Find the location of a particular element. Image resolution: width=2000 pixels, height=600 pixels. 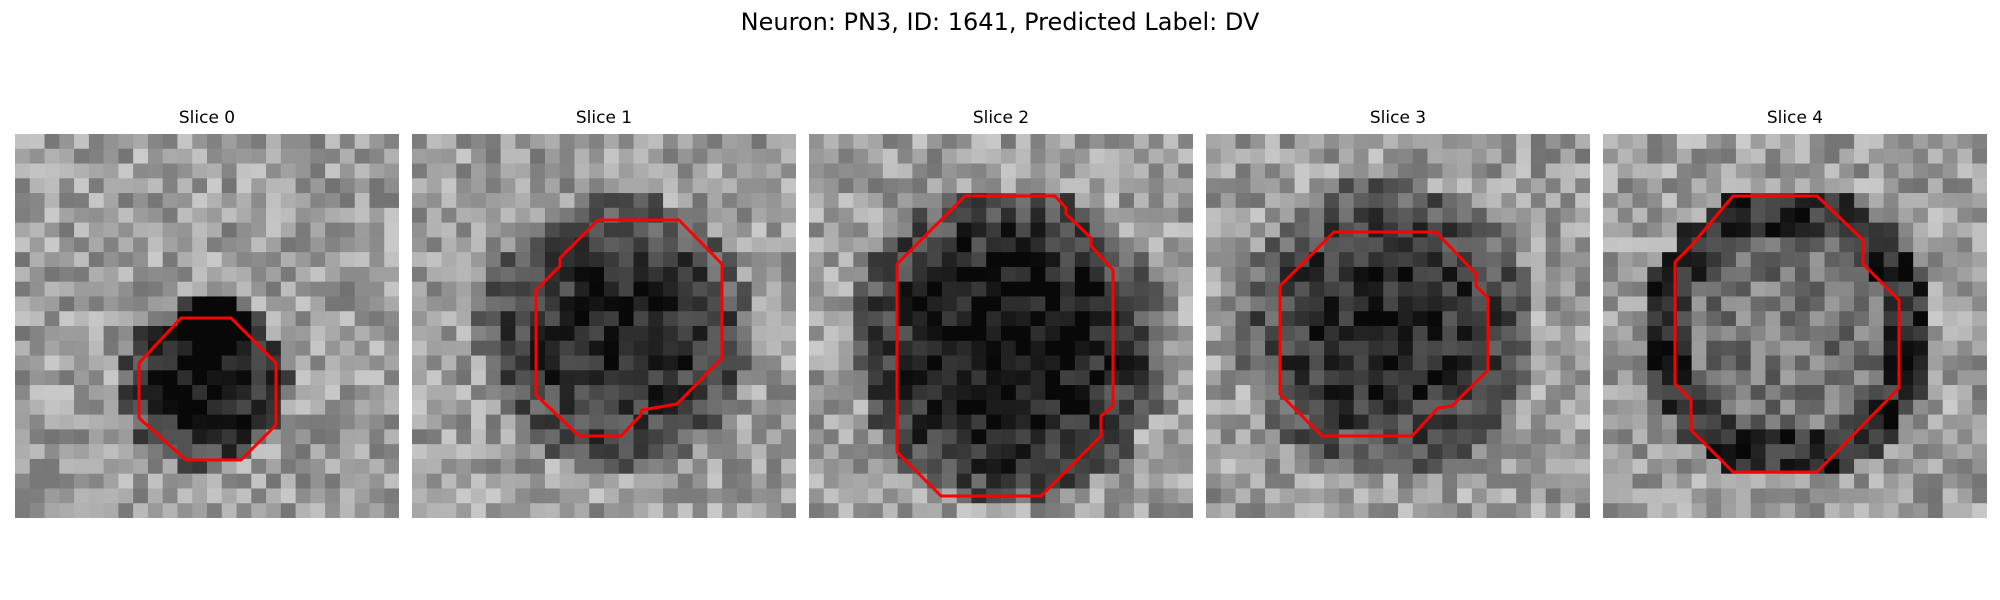

slice-panel-4: Slice 4 is located at coordinates (1795, 315).